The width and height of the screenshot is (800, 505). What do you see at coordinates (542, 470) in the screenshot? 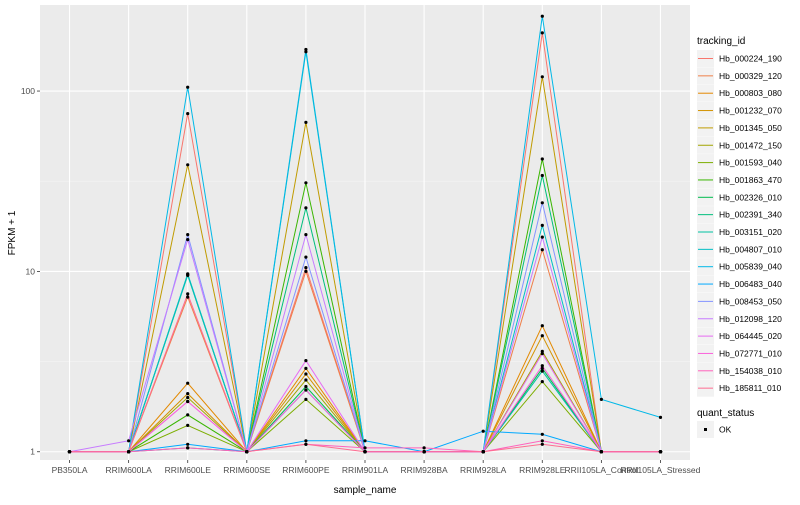
I see `x-tick-label: RRIM928LE` at bounding box center [542, 470].